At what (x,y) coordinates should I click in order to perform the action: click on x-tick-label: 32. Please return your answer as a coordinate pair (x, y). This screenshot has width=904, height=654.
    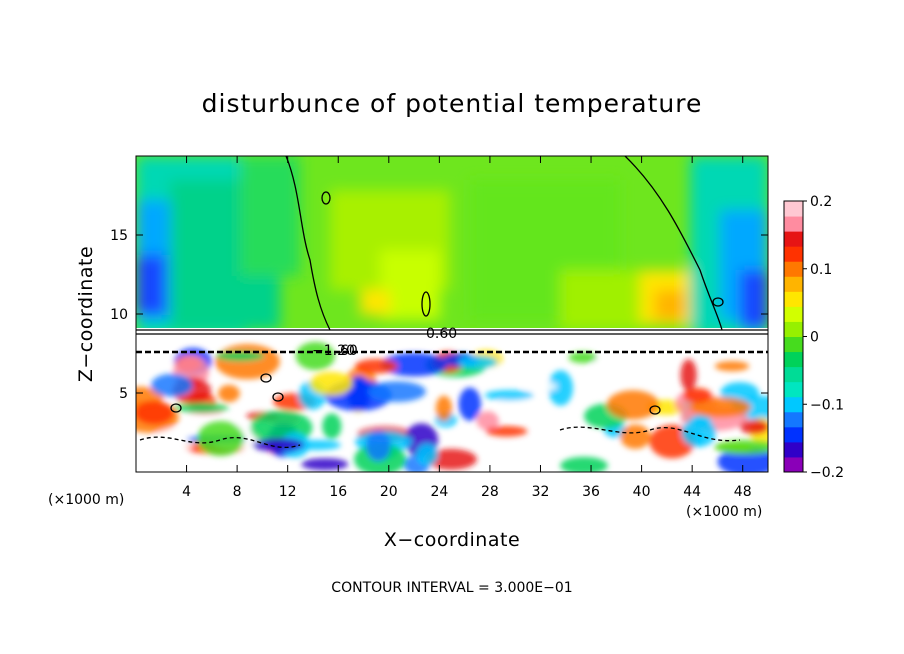
    Looking at the image, I should click on (541, 492).